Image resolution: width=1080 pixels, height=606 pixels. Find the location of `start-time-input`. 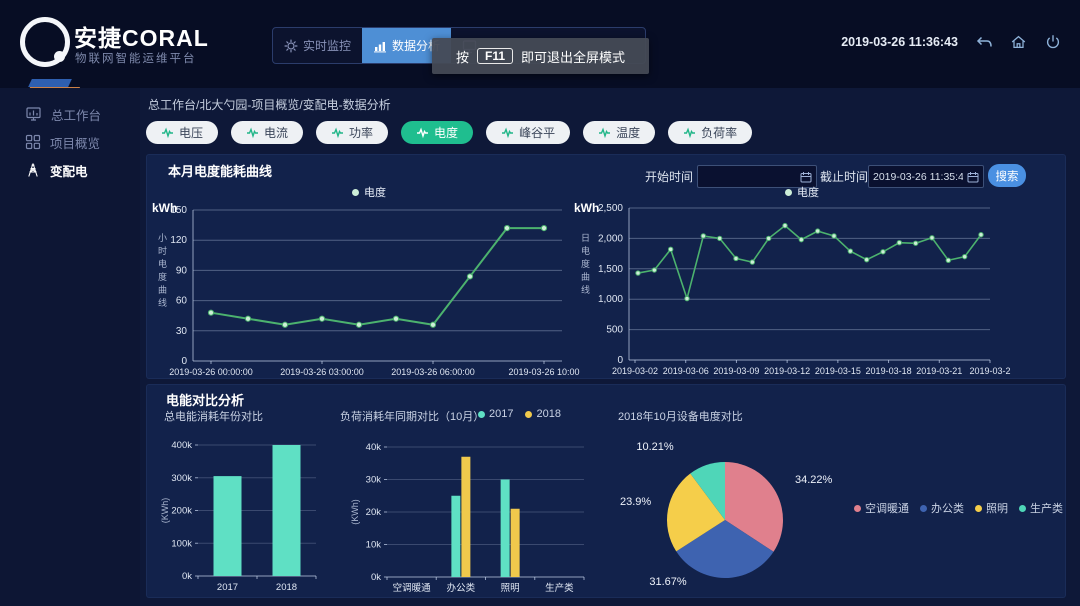

start-time-input is located at coordinates (749, 176).